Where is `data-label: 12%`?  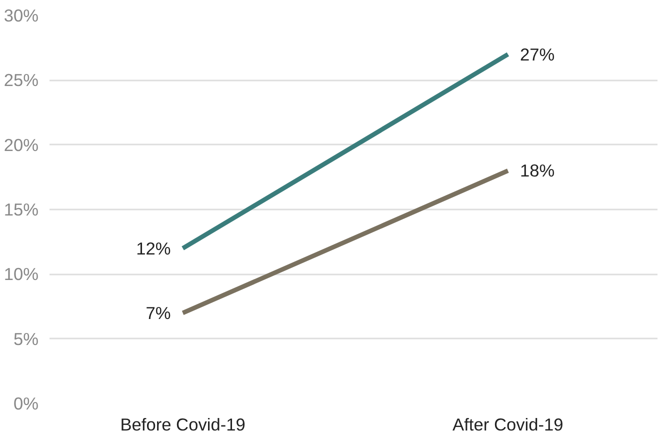 data-label: 12% is located at coordinates (153, 248).